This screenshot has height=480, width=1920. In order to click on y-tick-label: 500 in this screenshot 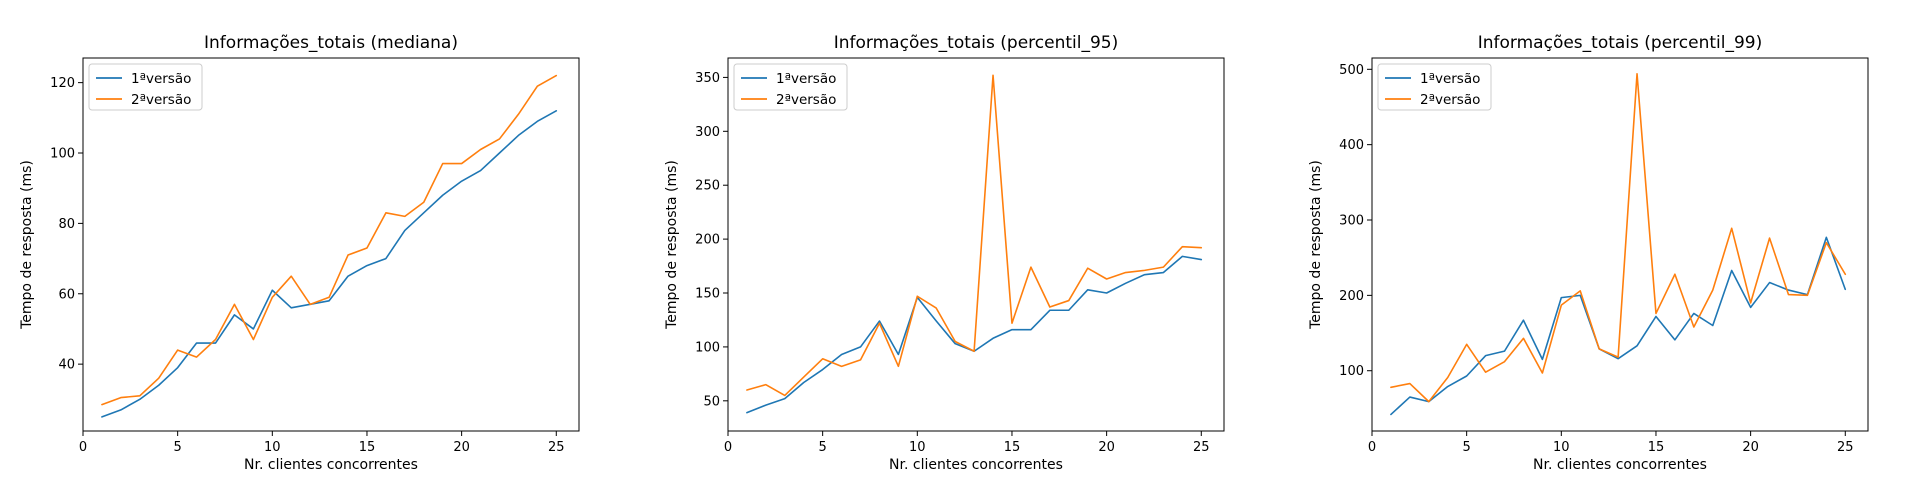, I will do `click(1351, 70)`.